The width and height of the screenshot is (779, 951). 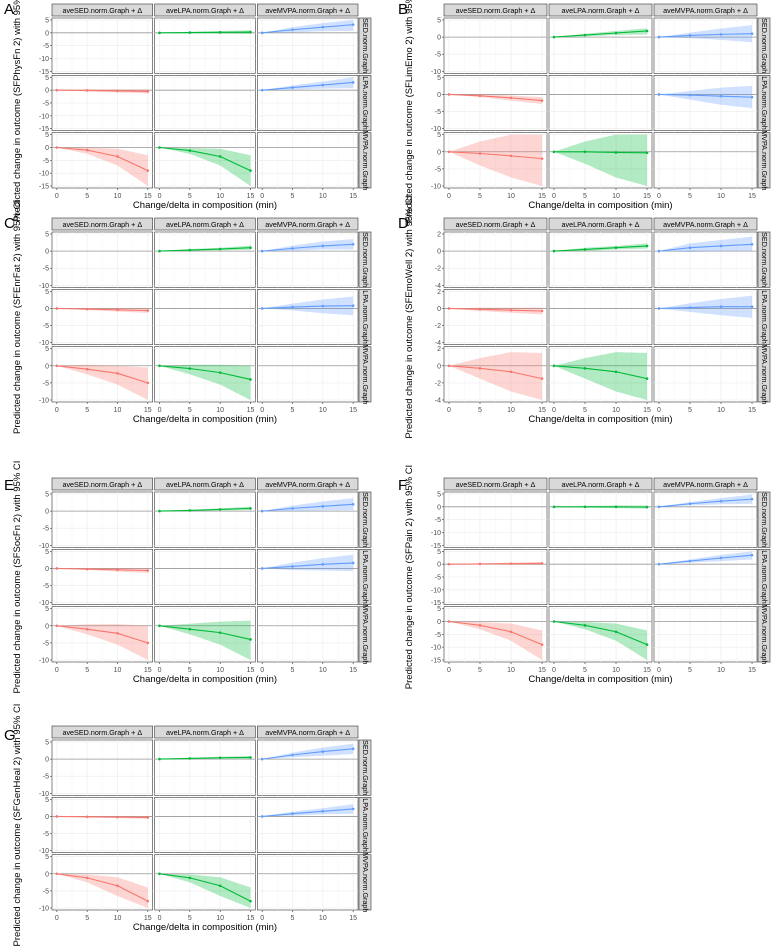 What do you see at coordinates (403, 223) in the screenshot?
I see `panel-letter: D` at bounding box center [403, 223].